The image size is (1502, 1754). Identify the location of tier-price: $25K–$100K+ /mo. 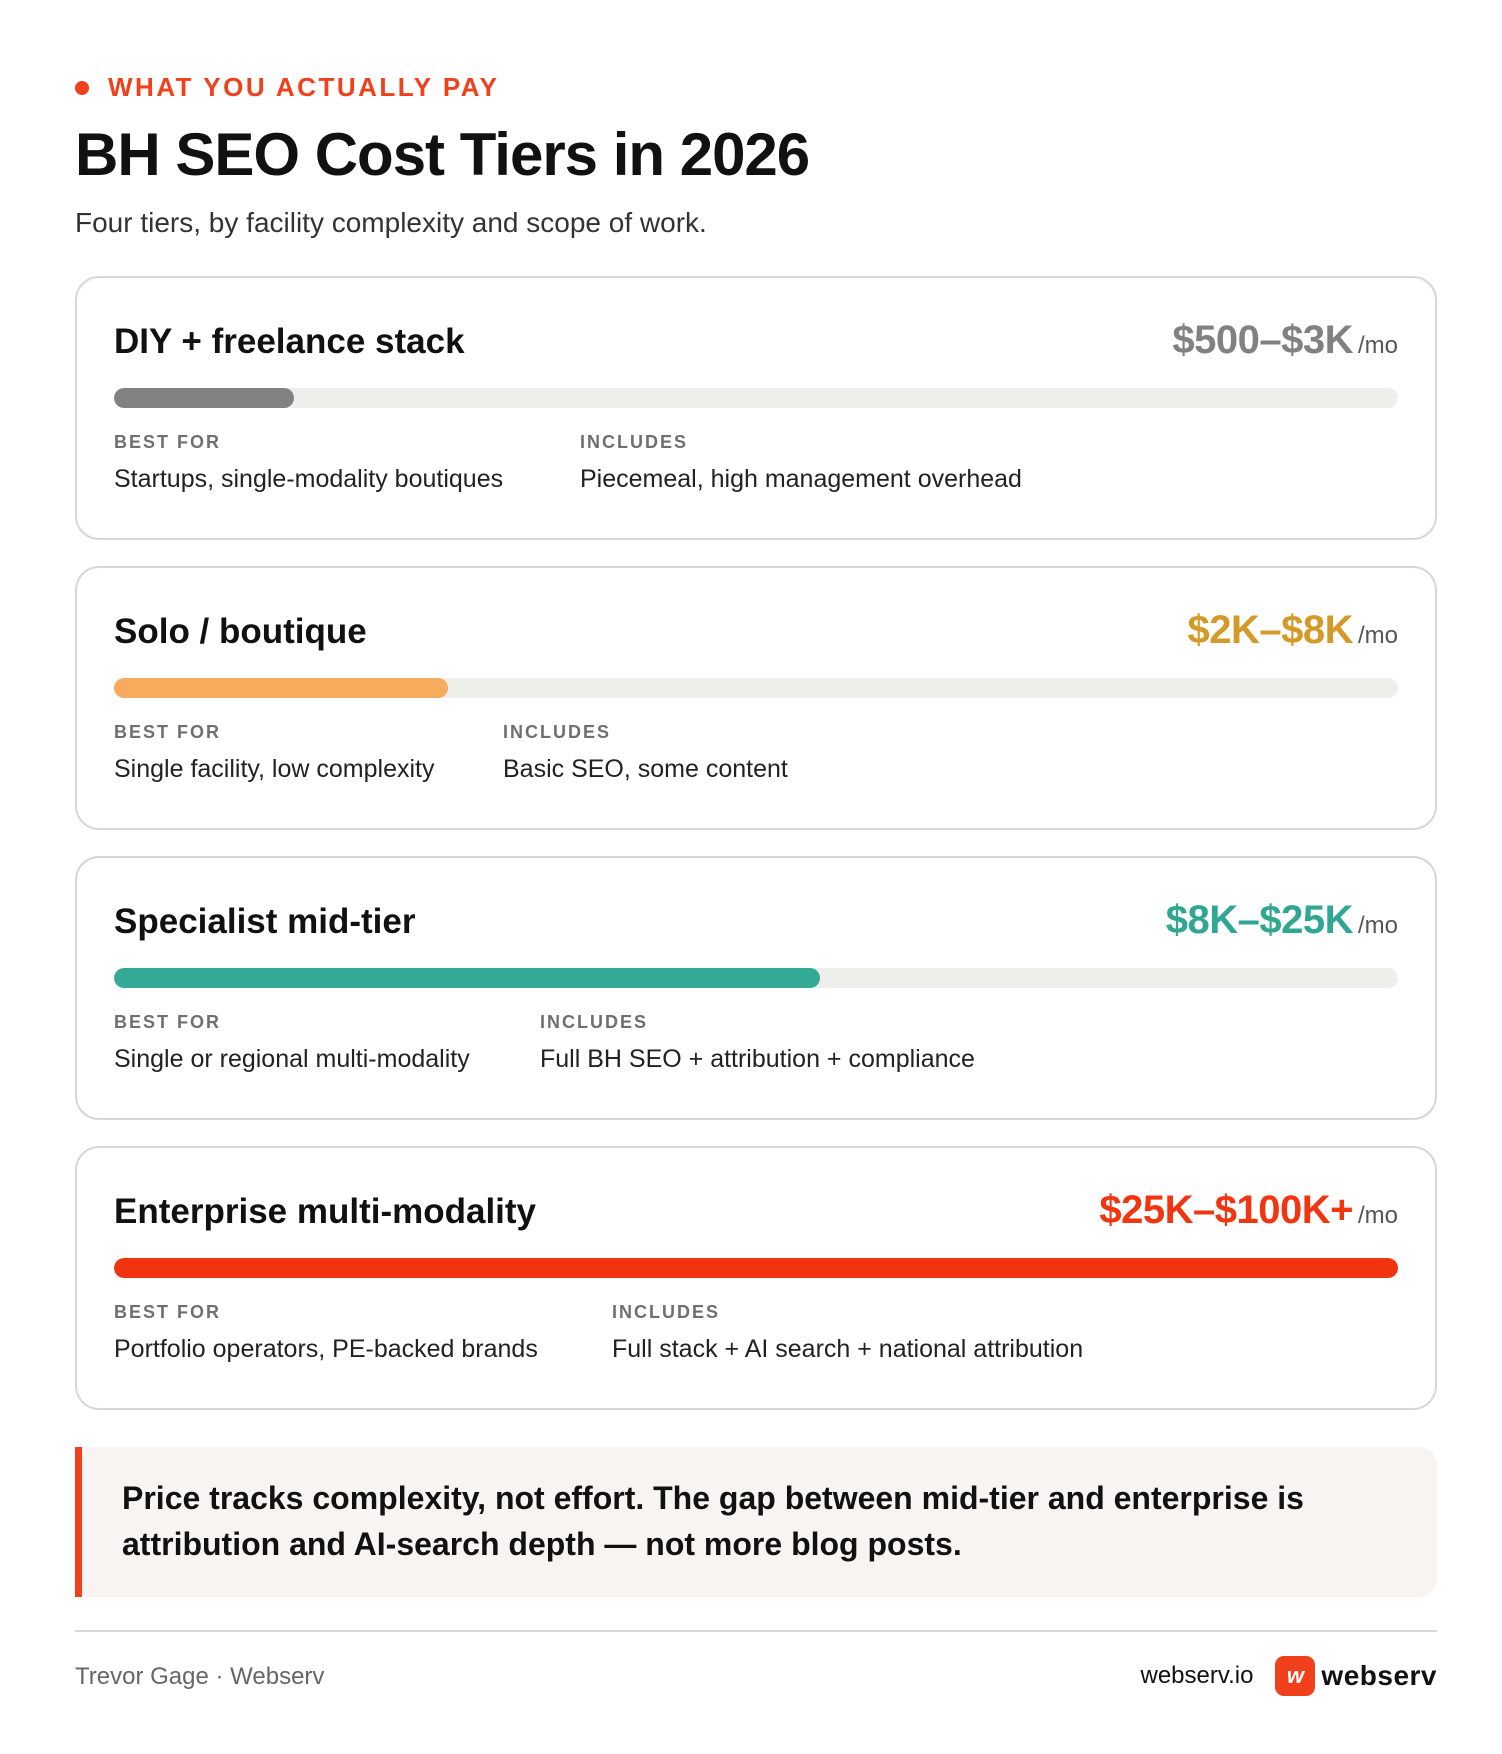
(1248, 1210).